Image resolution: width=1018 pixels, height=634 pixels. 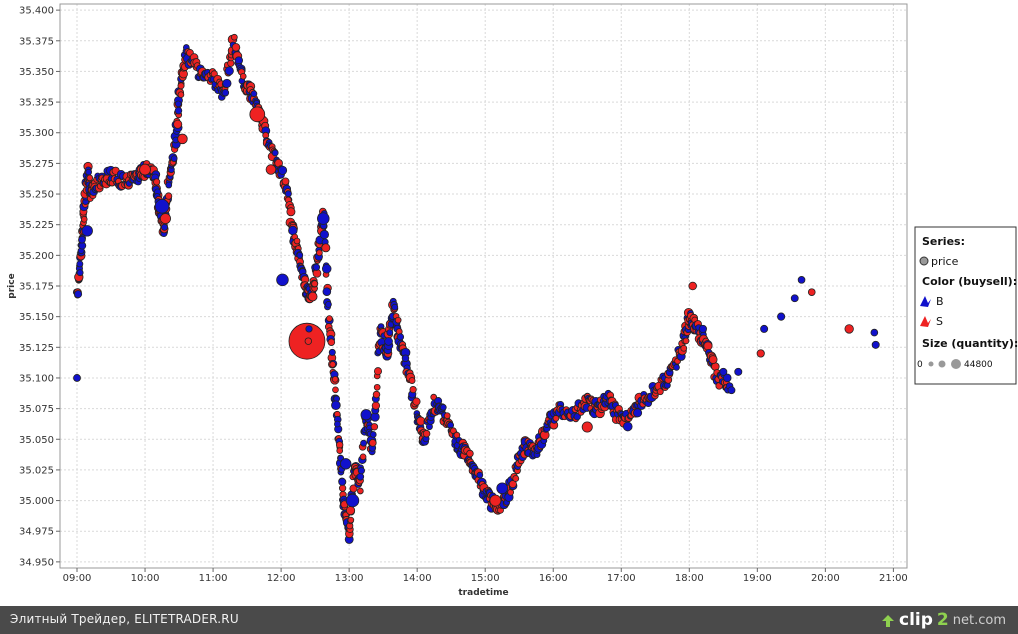 I want to click on legend-color-s: S, so click(x=939, y=321).